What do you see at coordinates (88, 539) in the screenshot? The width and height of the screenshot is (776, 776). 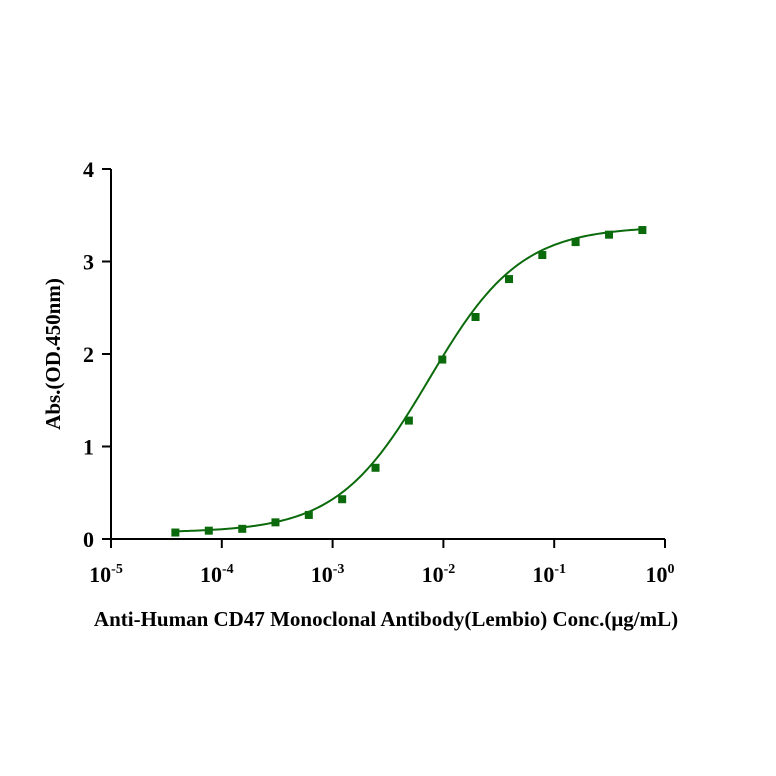 I see `y-tick-label: 0` at bounding box center [88, 539].